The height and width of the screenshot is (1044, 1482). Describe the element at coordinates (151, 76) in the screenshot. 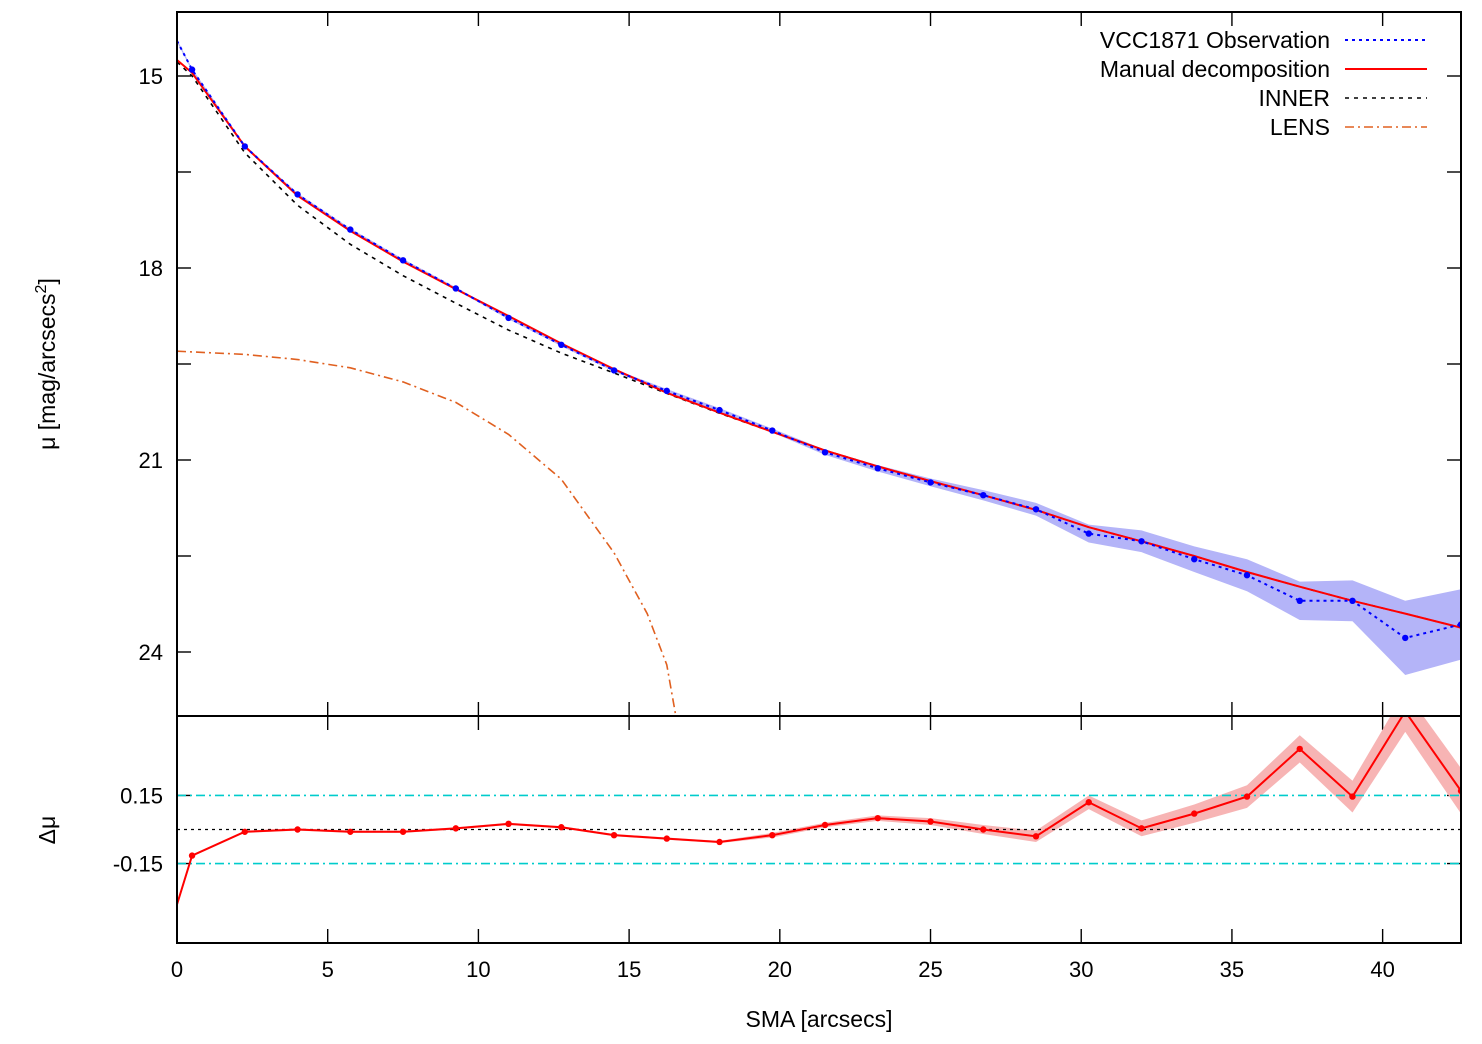

I see `y-tick-label: 15` at that location.